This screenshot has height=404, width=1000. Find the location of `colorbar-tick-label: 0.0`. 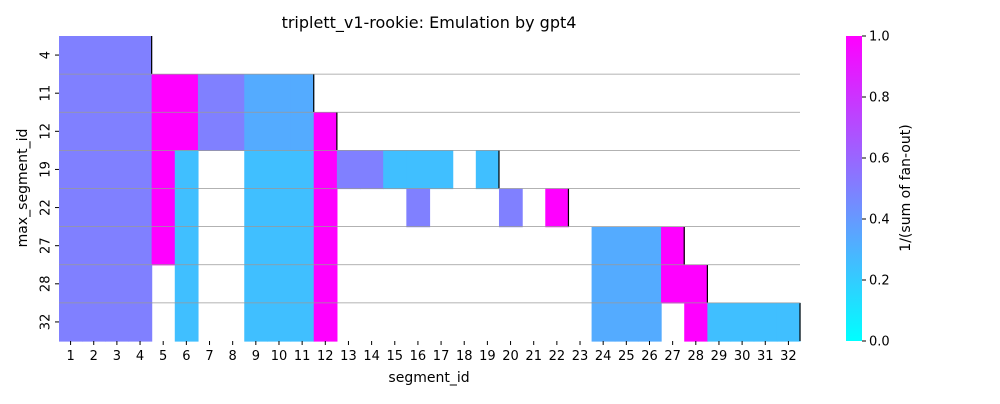

colorbar-tick-label: 0.0 is located at coordinates (879, 342).